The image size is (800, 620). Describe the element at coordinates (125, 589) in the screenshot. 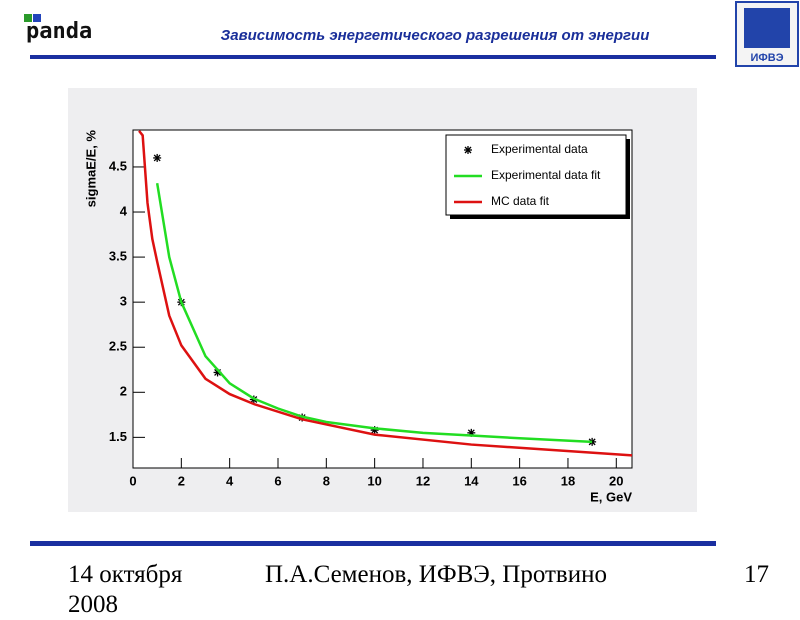

I see `footer-date: 14 октября 2008` at that location.